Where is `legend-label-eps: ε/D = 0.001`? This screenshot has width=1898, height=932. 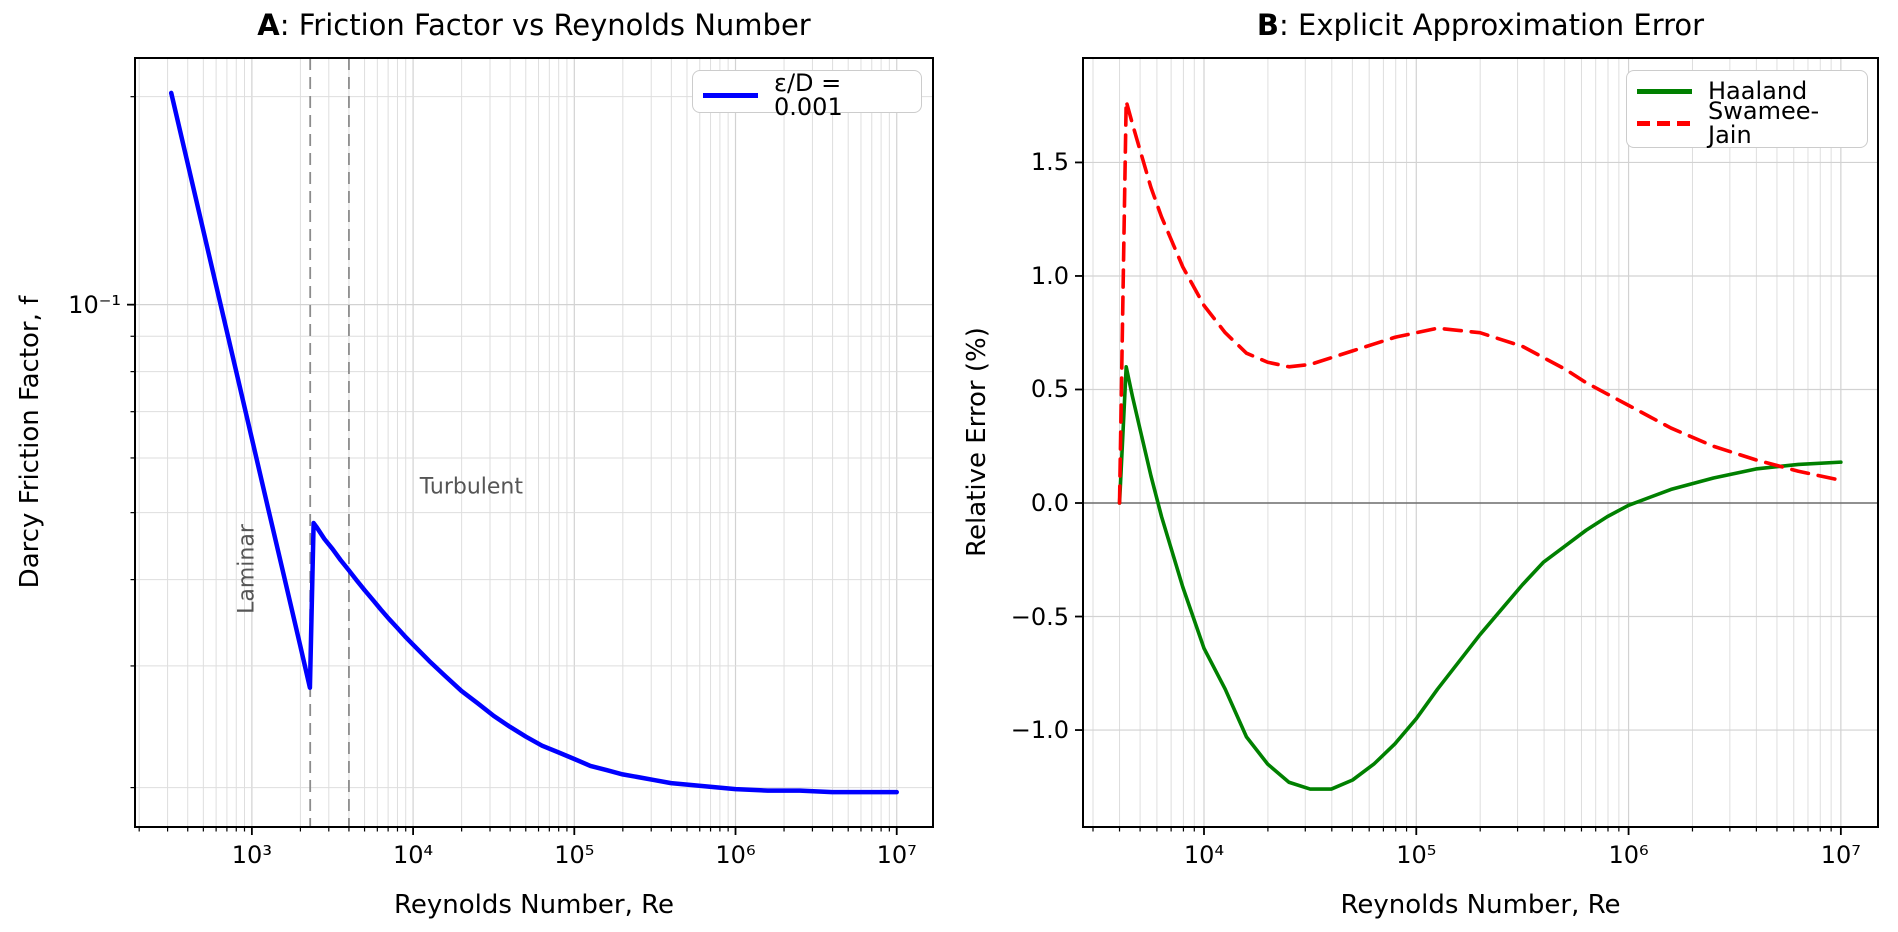 legend-label-eps: ε/D = 0.001 is located at coordinates (808, 95).